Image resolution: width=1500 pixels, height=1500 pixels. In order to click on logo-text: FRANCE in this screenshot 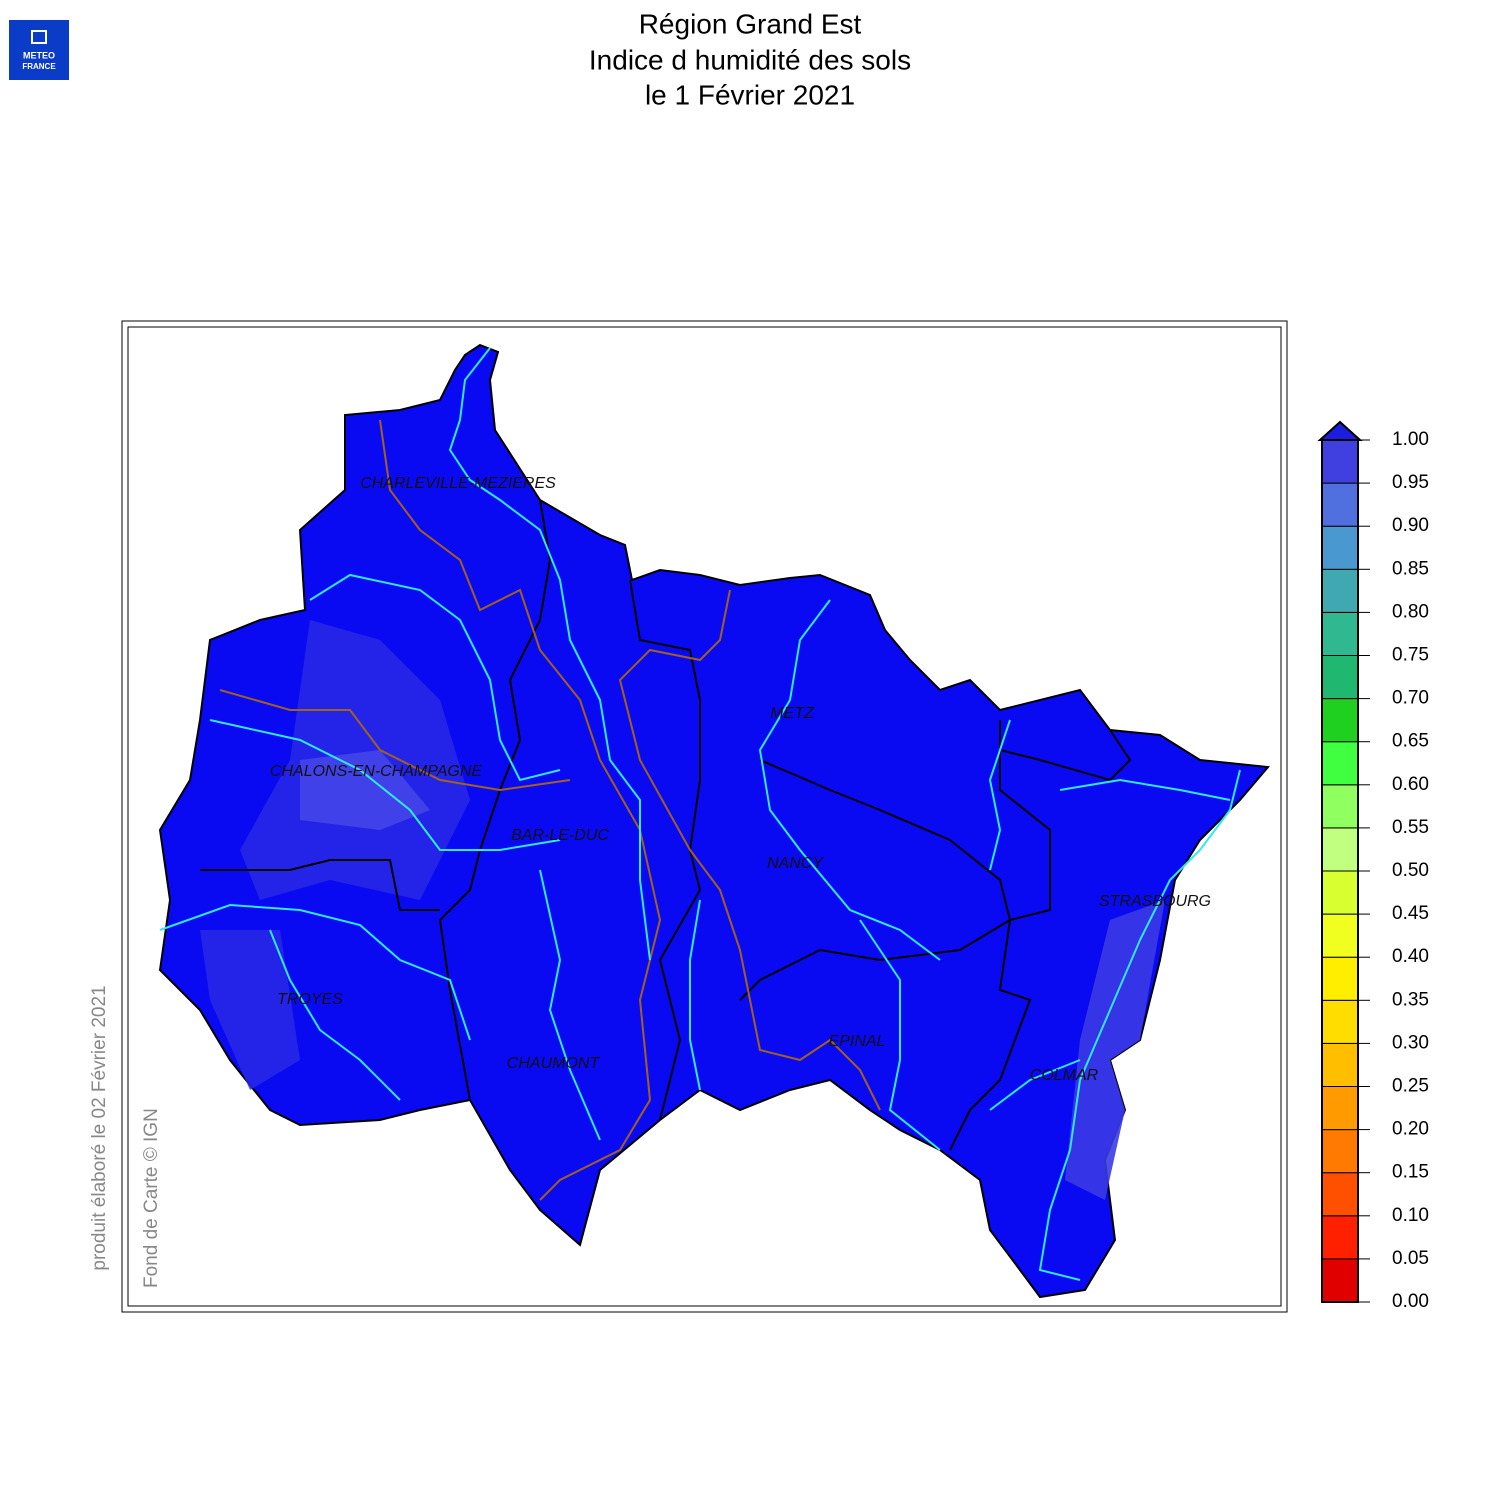, I will do `click(39, 66)`.